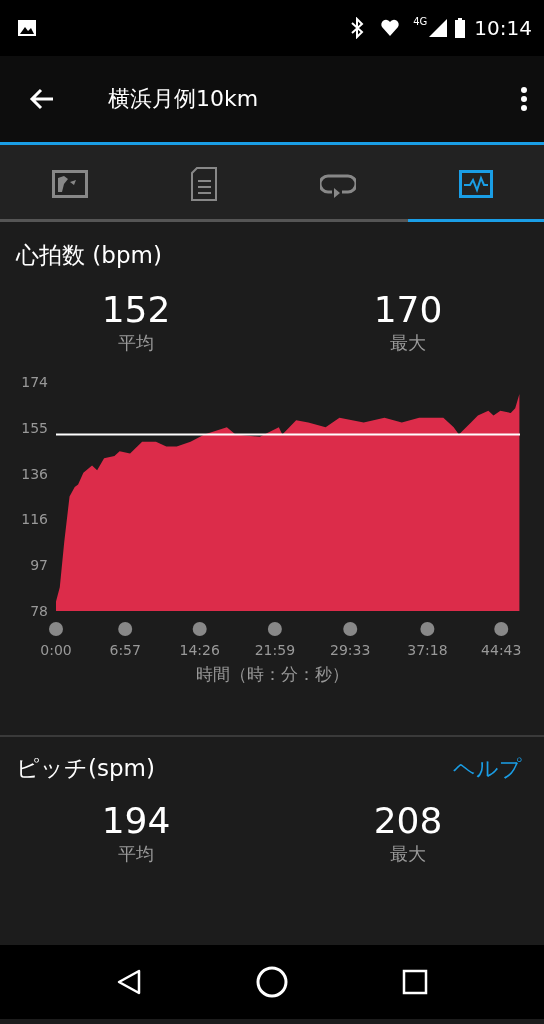  Describe the element at coordinates (56, 650) in the screenshot. I see `x-tick-label: 0:00` at that location.